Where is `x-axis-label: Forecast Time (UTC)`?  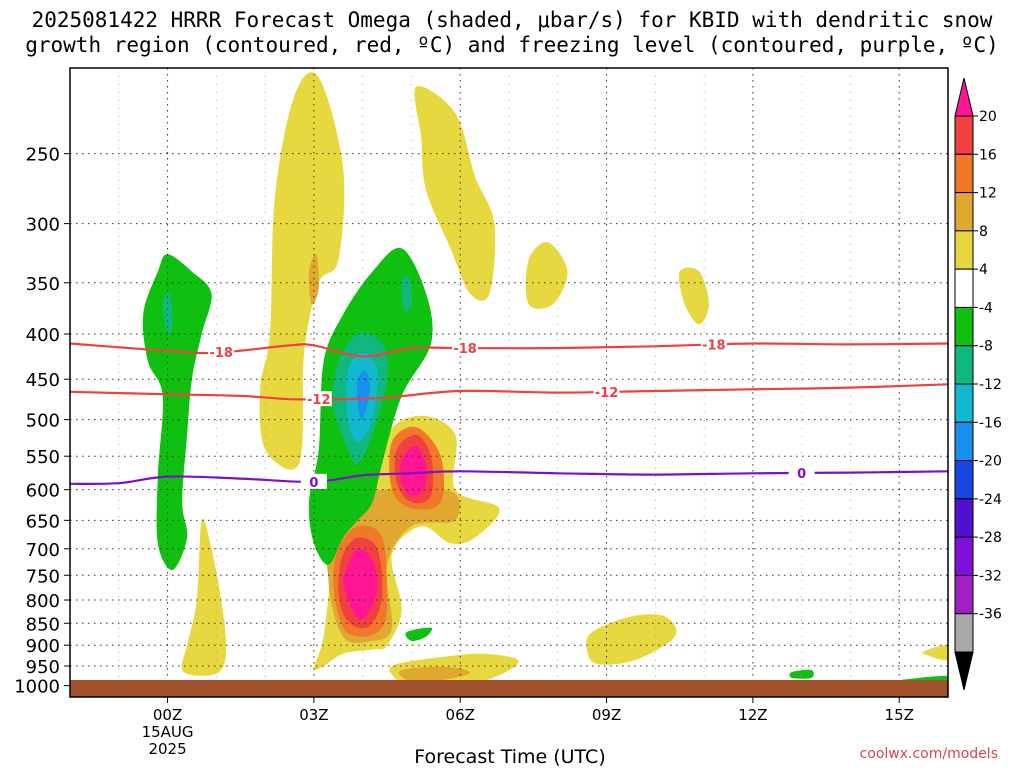
x-axis-label: Forecast Time (UTC) is located at coordinates (510, 757).